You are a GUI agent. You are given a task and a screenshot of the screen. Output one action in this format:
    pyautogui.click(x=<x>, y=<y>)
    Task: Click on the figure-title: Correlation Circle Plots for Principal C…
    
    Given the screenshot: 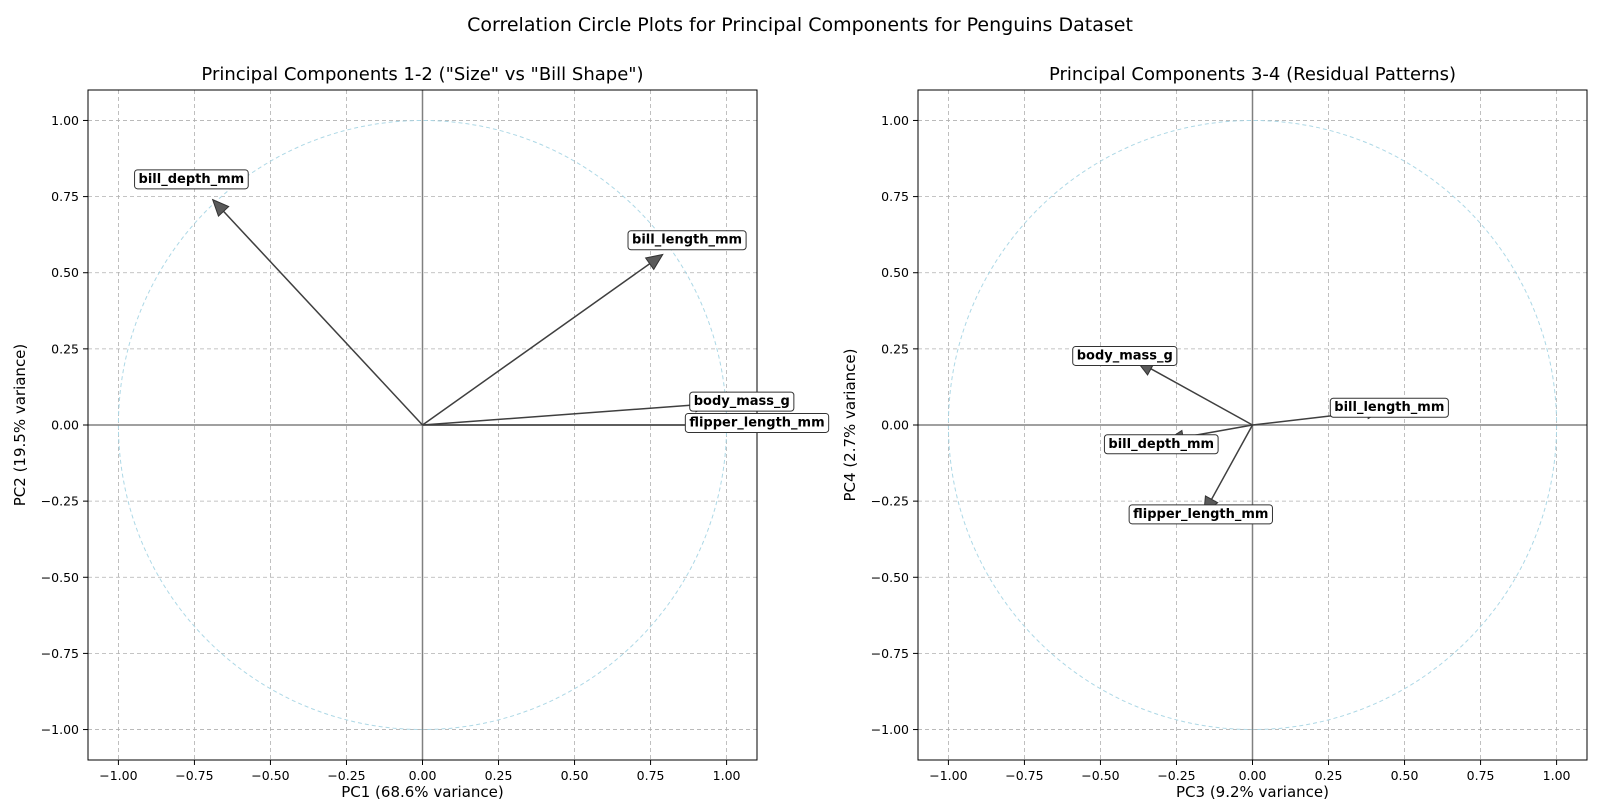 What is the action you would take?
    pyautogui.click(x=800, y=25)
    